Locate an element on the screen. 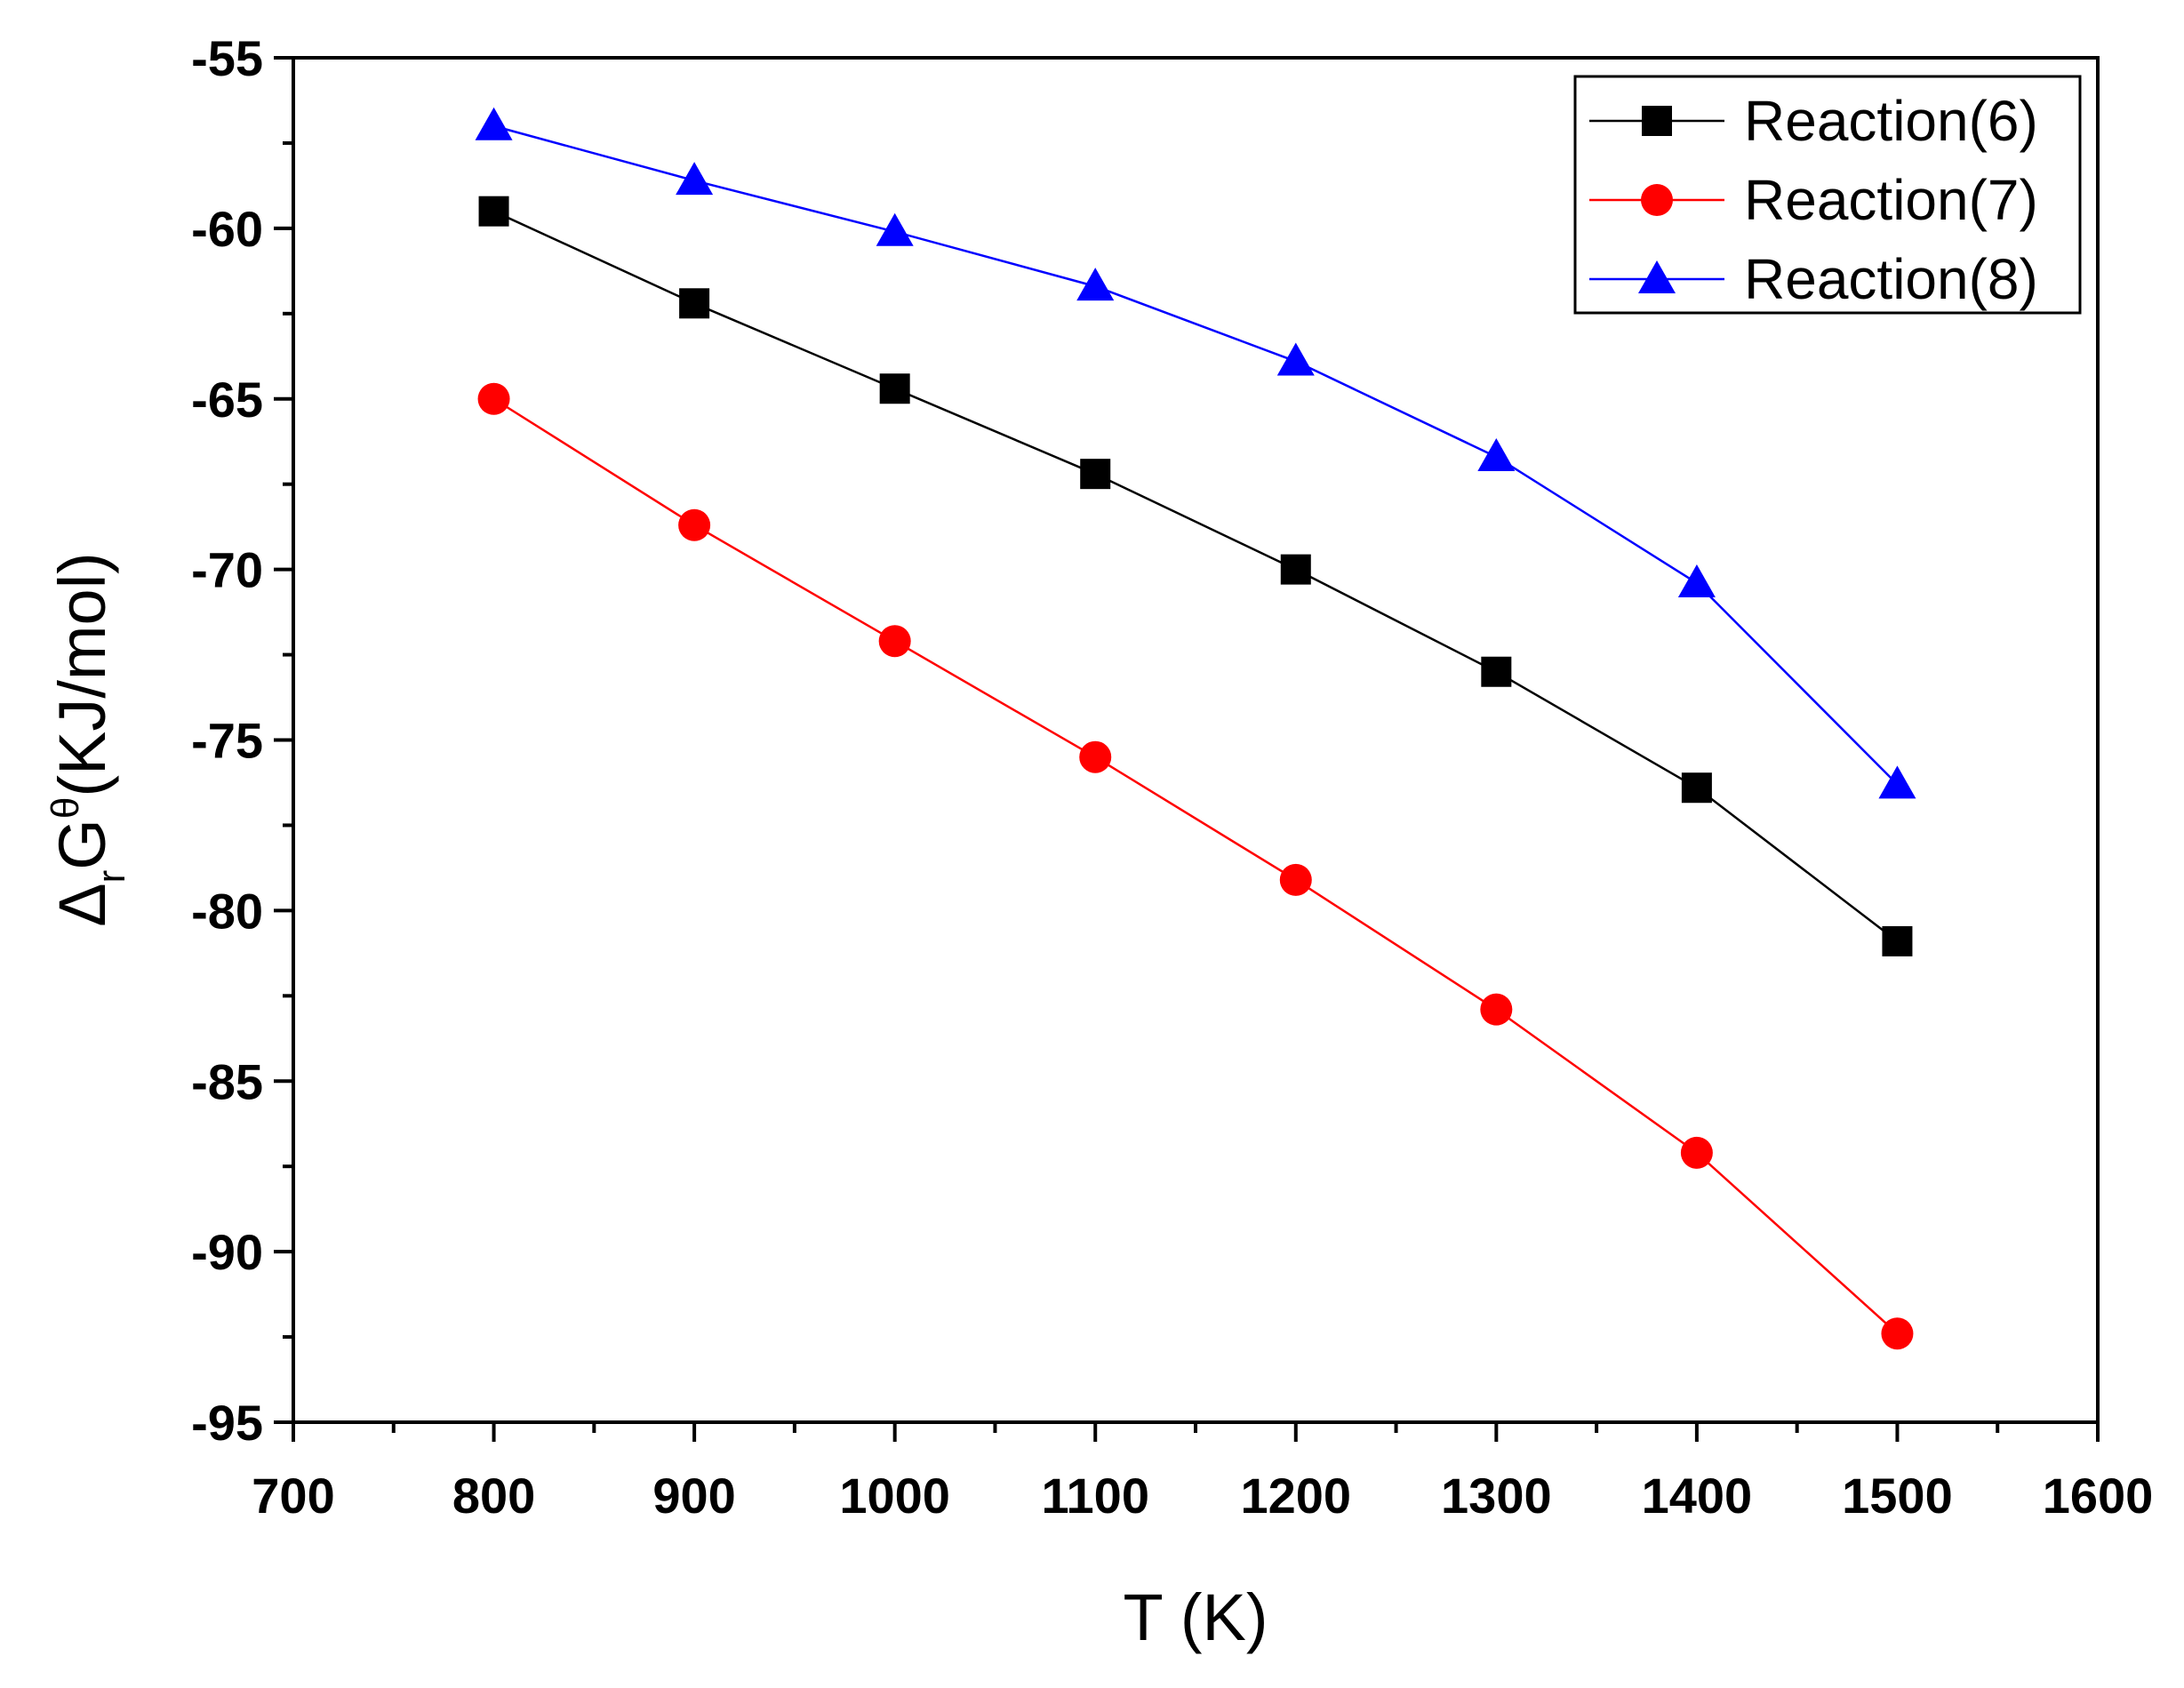 Image resolution: width=2184 pixels, height=1688 pixels. y-tick-label: -90 is located at coordinates (227, 1252).